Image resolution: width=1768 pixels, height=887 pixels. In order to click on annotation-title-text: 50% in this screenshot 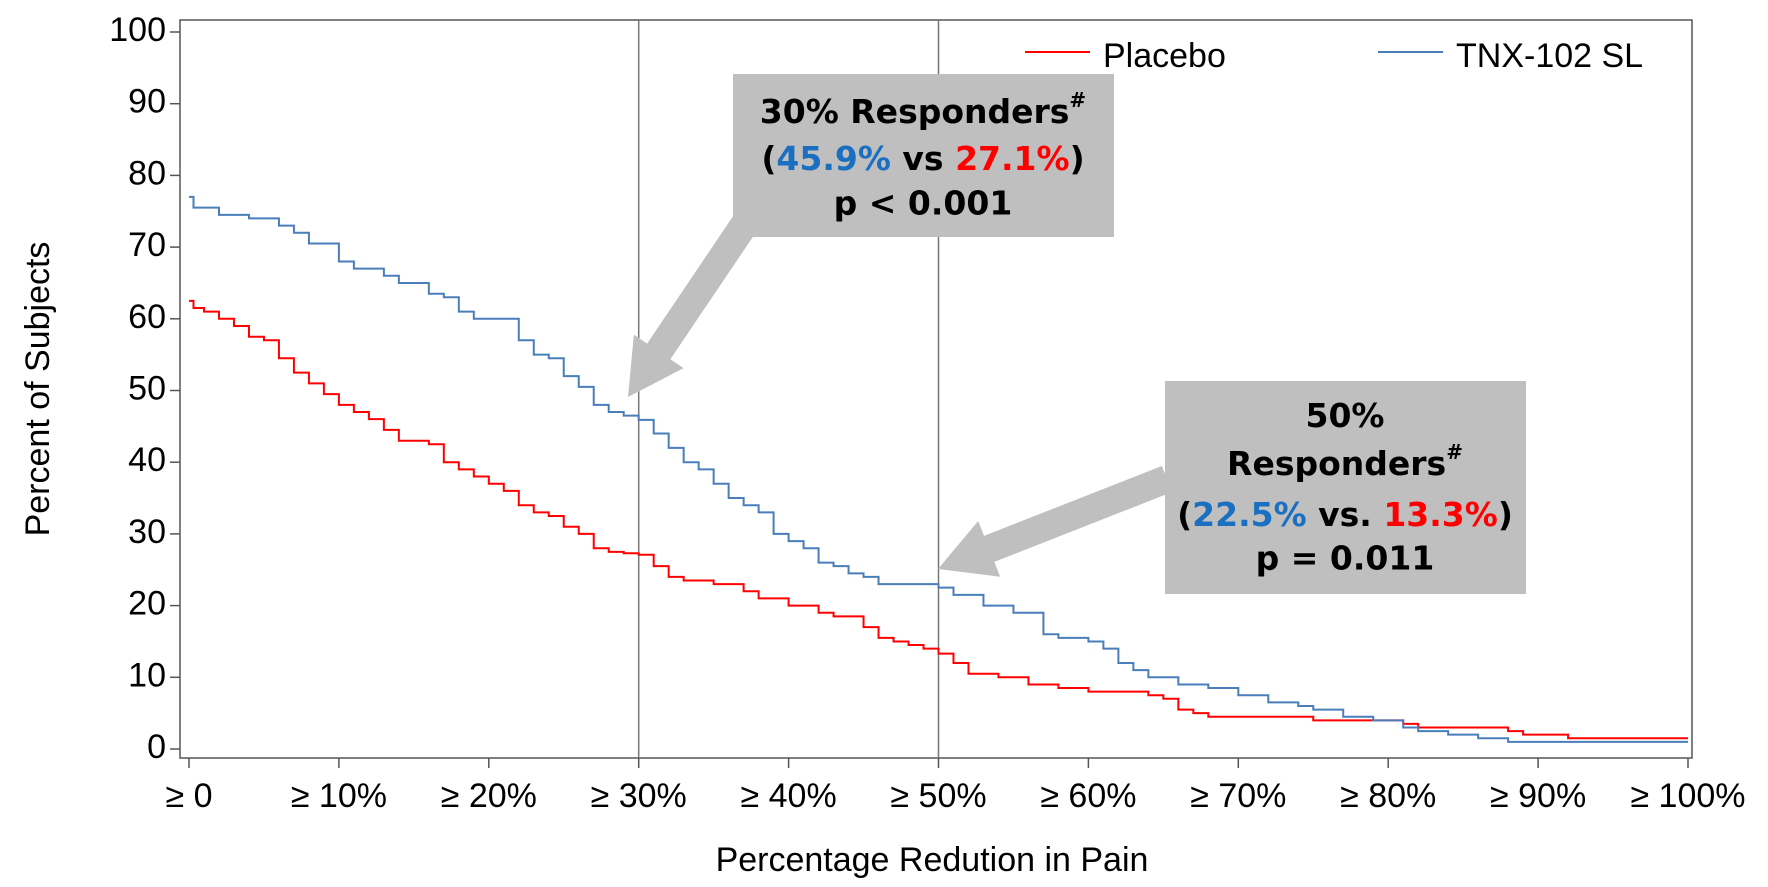, I will do `click(1345, 415)`.